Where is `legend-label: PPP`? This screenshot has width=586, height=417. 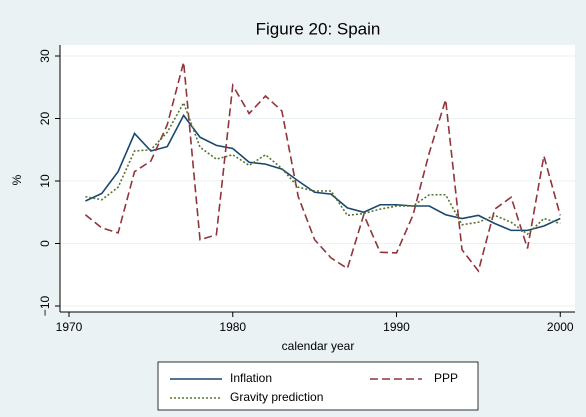 legend-label: PPP is located at coordinates (446, 378).